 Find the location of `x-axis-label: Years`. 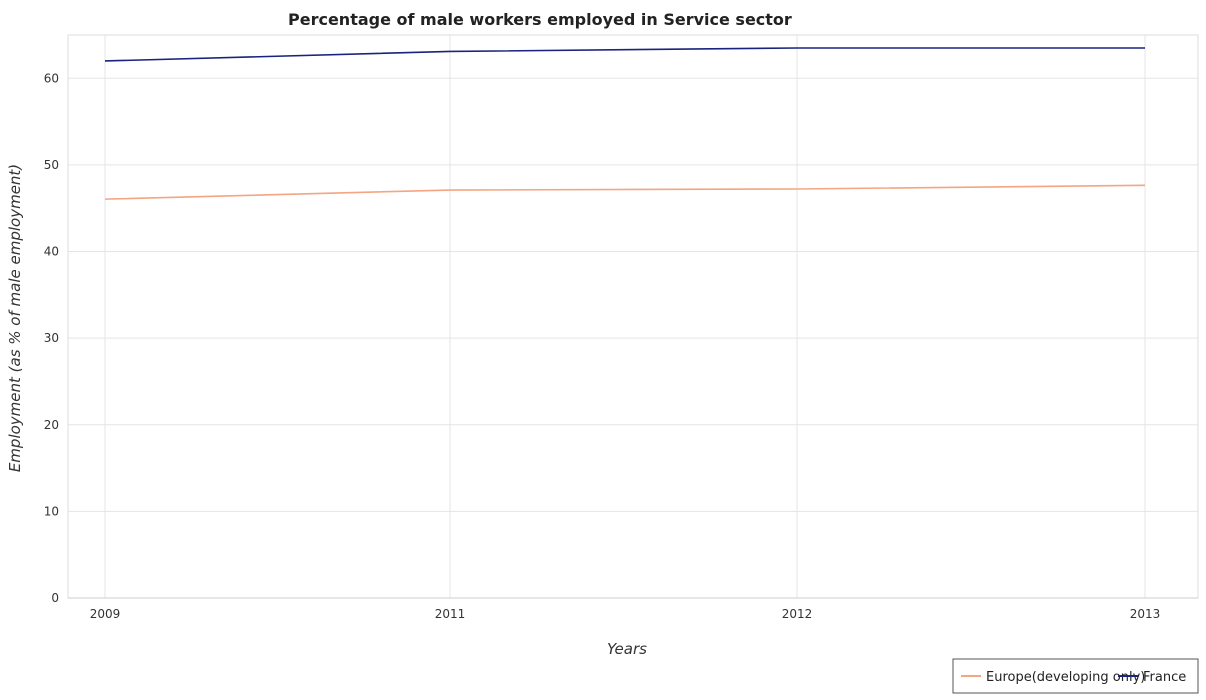

x-axis-label: Years is located at coordinates (627, 649).